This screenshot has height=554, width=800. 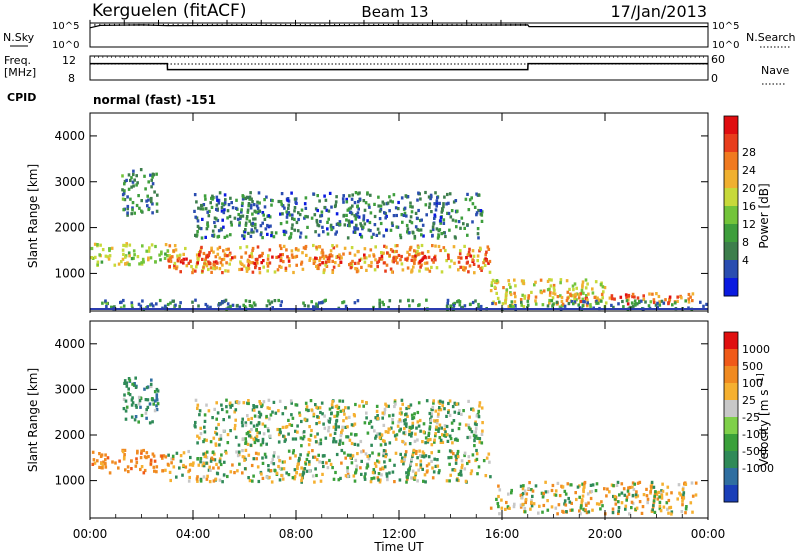 What do you see at coordinates (69, 344) in the screenshot?
I see `y-tick-label: 4000` at bounding box center [69, 344].